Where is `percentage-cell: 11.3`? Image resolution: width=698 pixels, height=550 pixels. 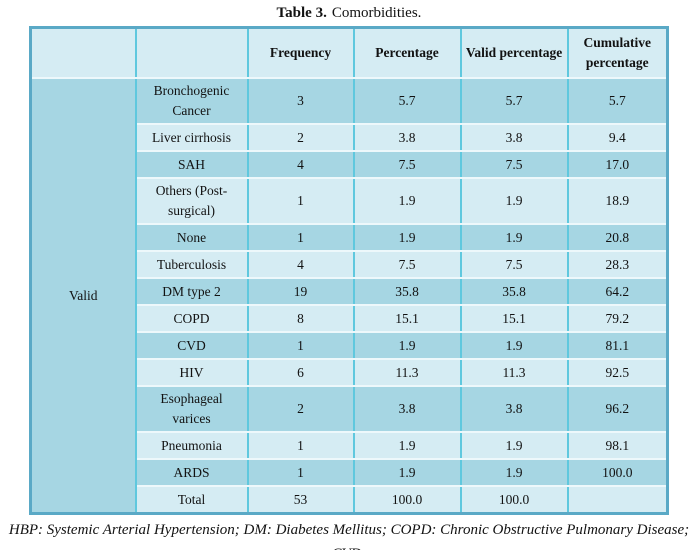
percentage-cell: 11.3 is located at coordinates (407, 372).